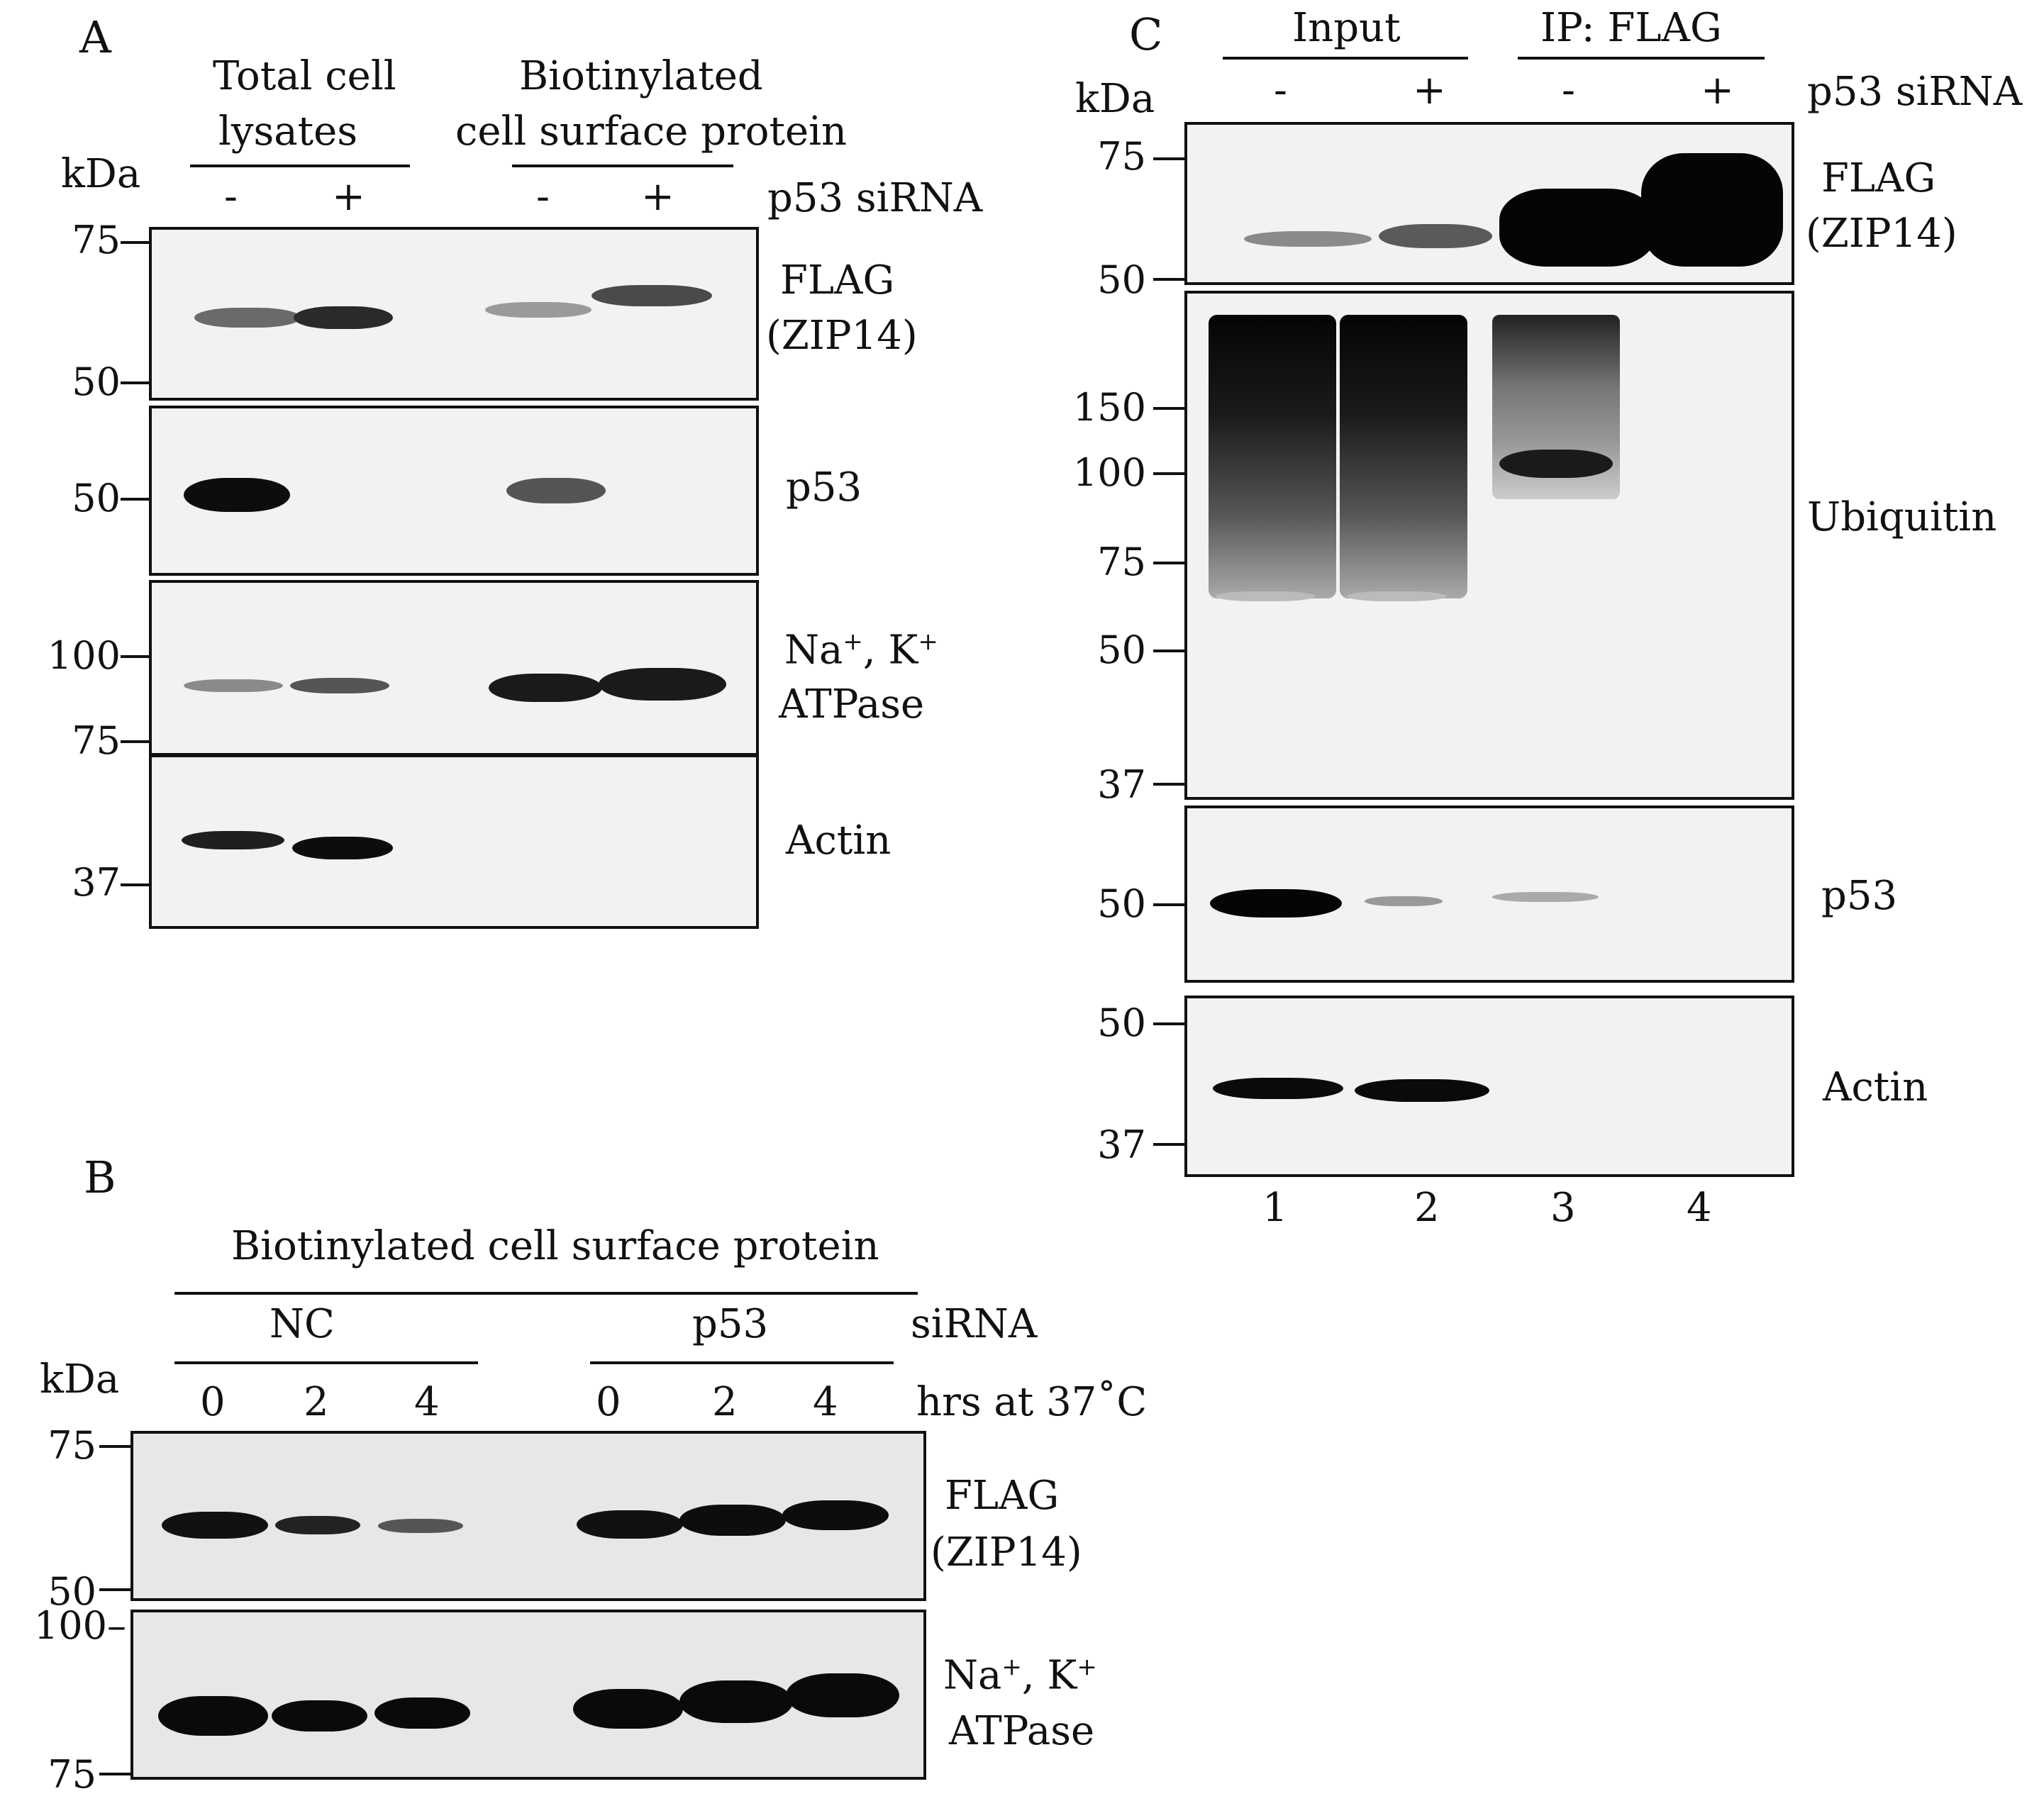  I want to click on panel-c-sign-lane3: -, so click(1568, 90).